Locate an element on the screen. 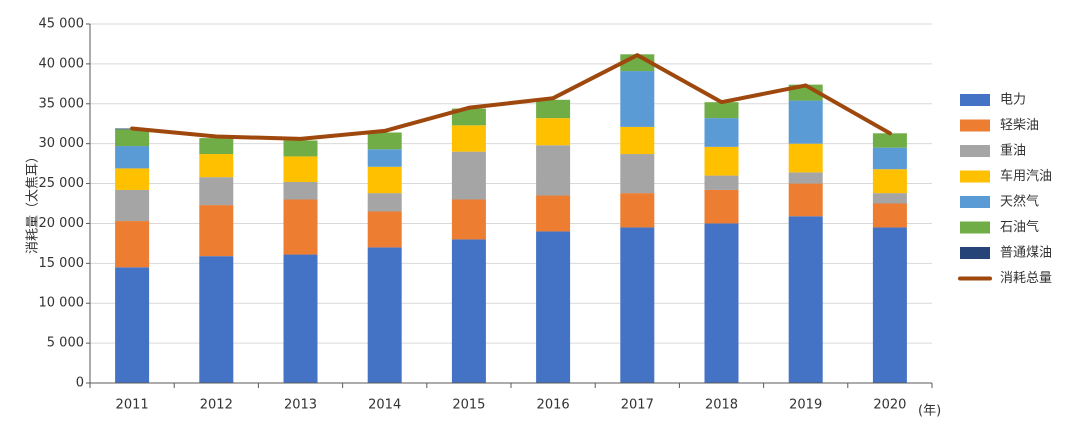 This screenshot has height=432, width=1080. legend-label: 电力 is located at coordinates (1013, 100).